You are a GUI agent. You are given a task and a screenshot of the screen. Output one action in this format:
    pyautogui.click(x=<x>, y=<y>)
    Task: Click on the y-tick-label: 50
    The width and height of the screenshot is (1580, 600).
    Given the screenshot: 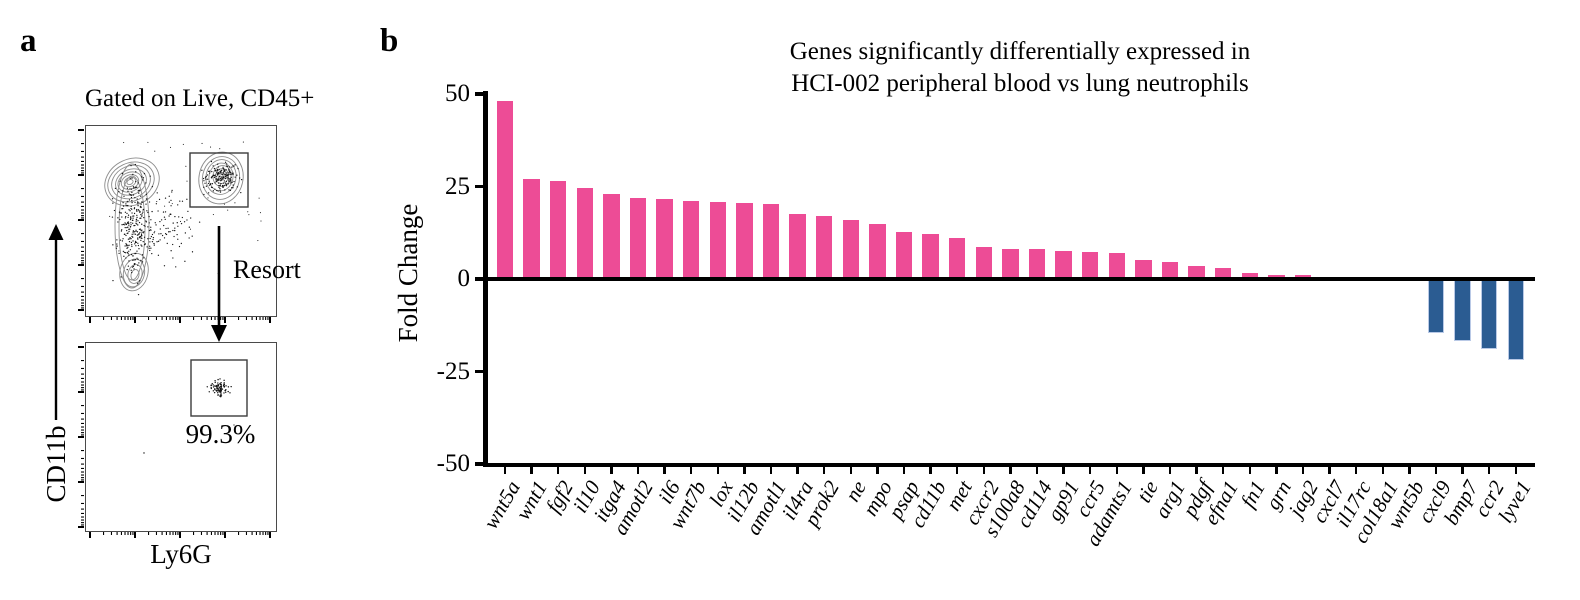 What is the action you would take?
    pyautogui.click(x=457, y=93)
    